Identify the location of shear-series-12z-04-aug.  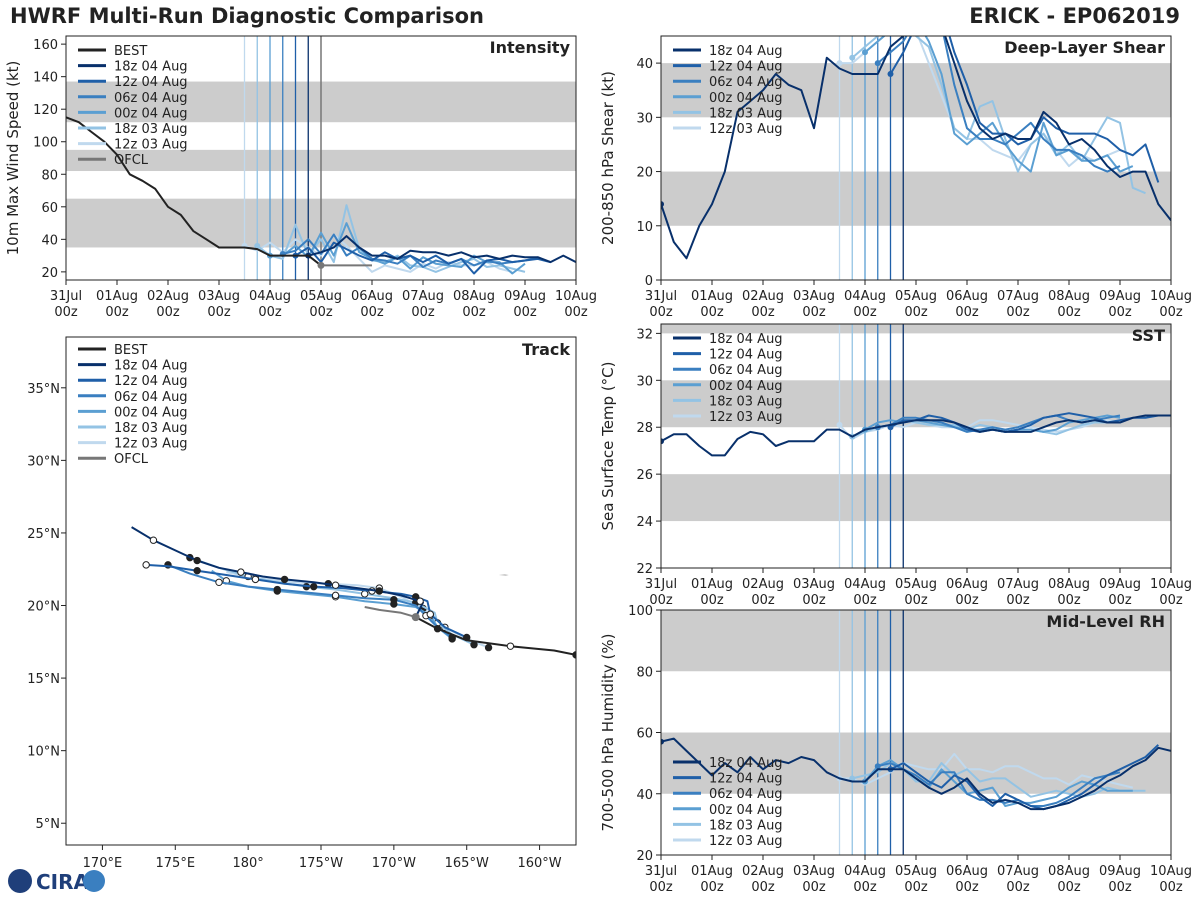
(1024, 109).